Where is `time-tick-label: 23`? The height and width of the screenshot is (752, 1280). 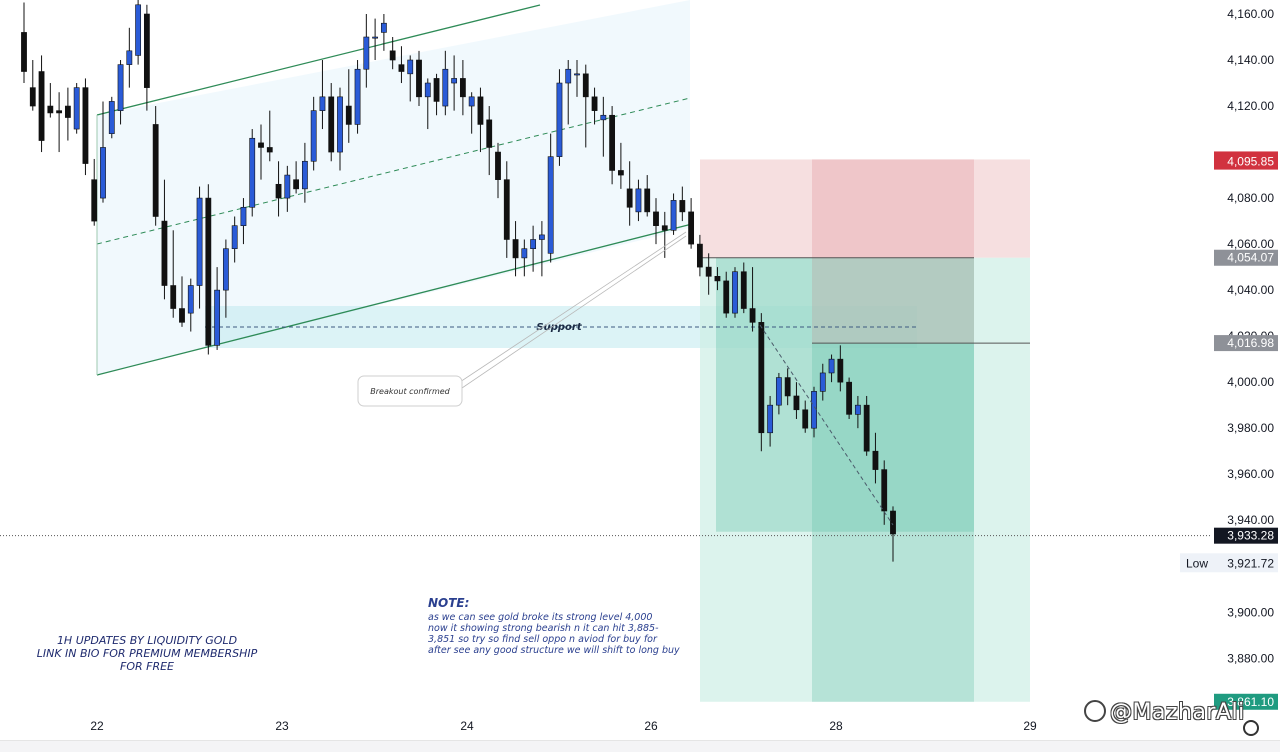
time-tick-label: 23 is located at coordinates (282, 726).